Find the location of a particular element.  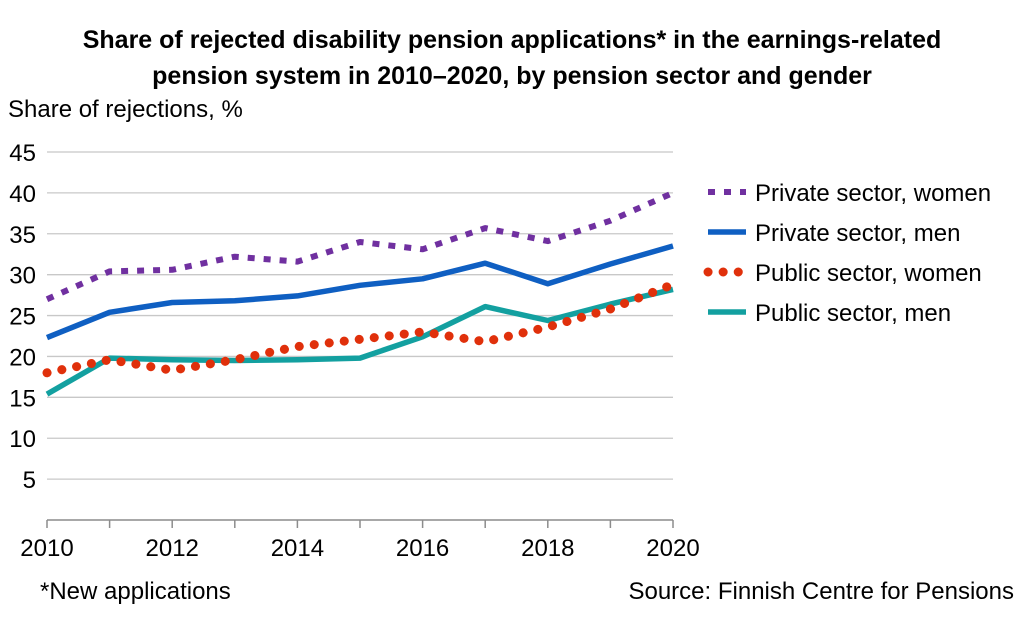

legend-label-4: Public sector, men is located at coordinates (853, 313).